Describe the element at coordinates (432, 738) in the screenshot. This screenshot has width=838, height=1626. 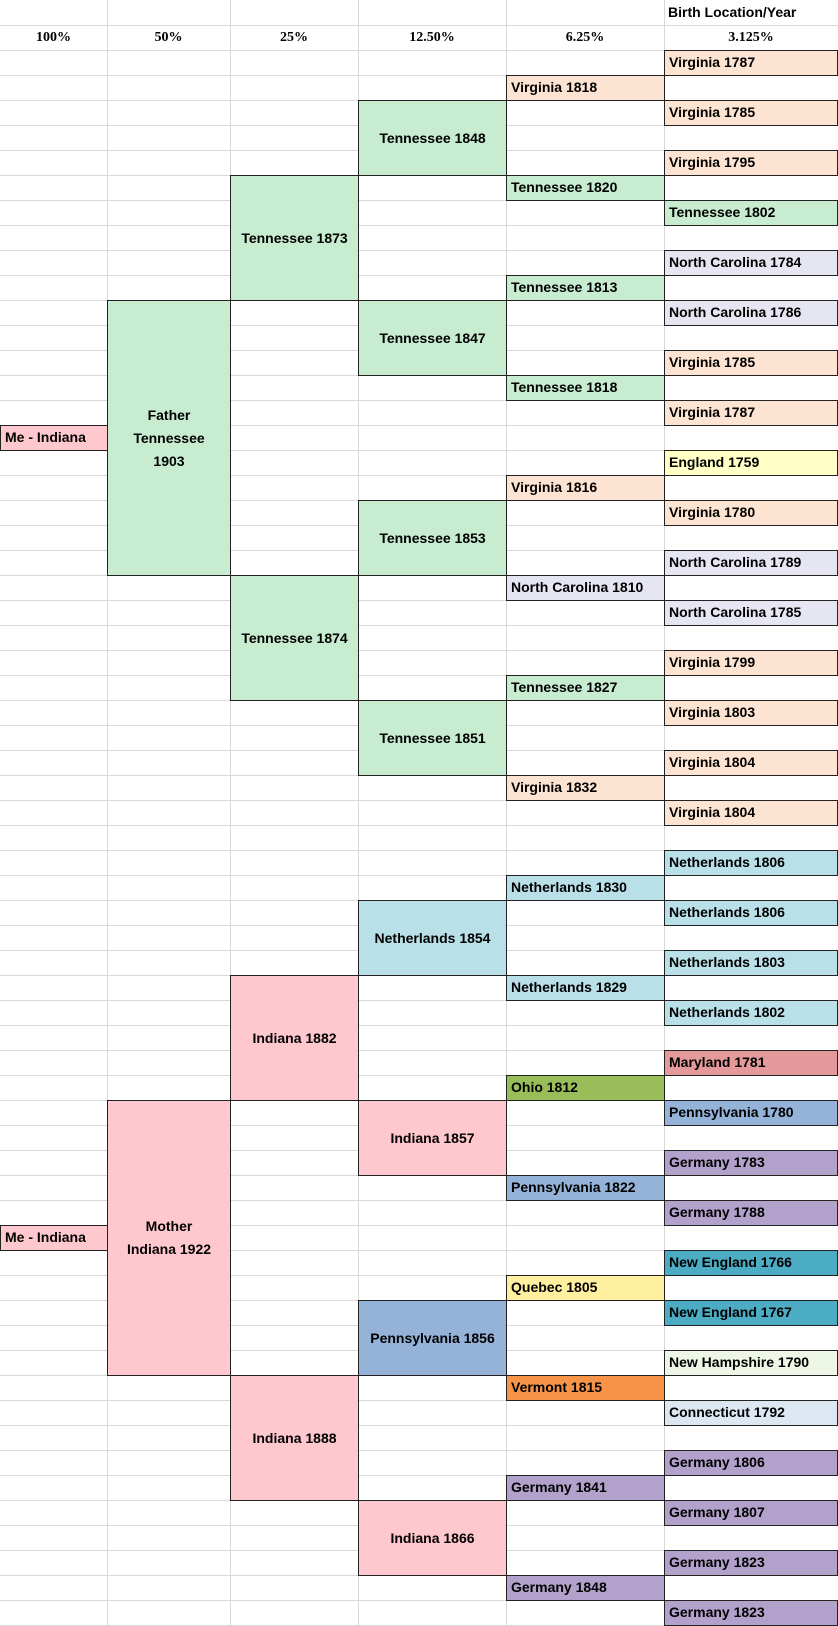
I see `great-grandparent-box: Tennessee 1851` at that location.